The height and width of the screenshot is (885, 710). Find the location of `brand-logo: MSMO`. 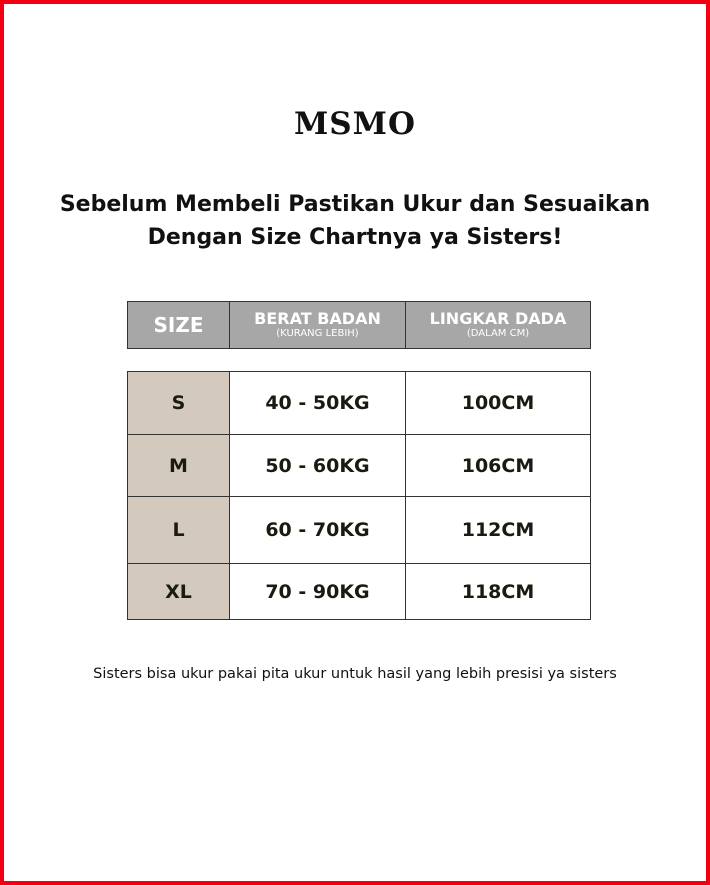

brand-logo: MSMO is located at coordinates (355, 124).